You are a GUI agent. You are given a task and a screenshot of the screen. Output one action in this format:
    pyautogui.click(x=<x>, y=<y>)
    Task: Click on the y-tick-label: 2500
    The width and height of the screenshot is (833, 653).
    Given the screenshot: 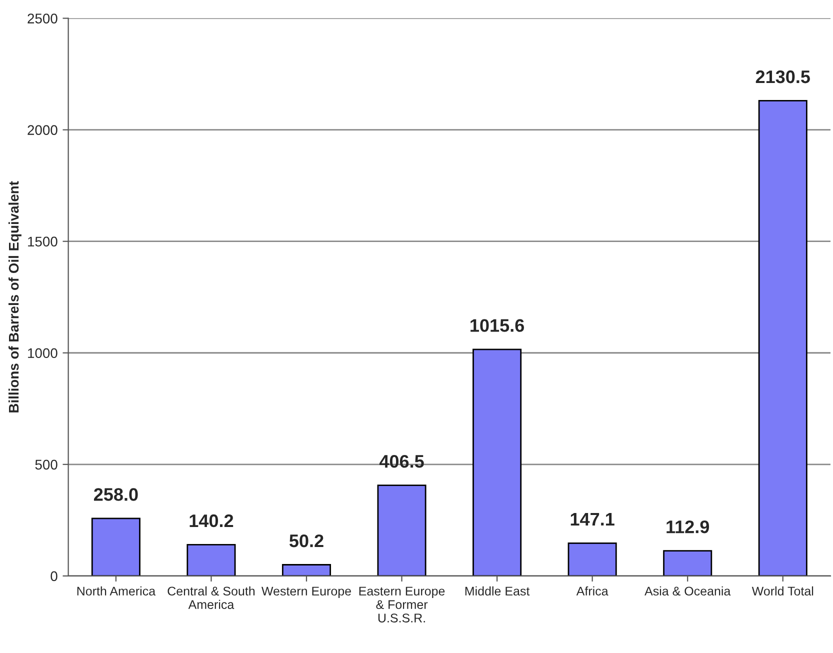 What is the action you would take?
    pyautogui.click(x=43, y=19)
    